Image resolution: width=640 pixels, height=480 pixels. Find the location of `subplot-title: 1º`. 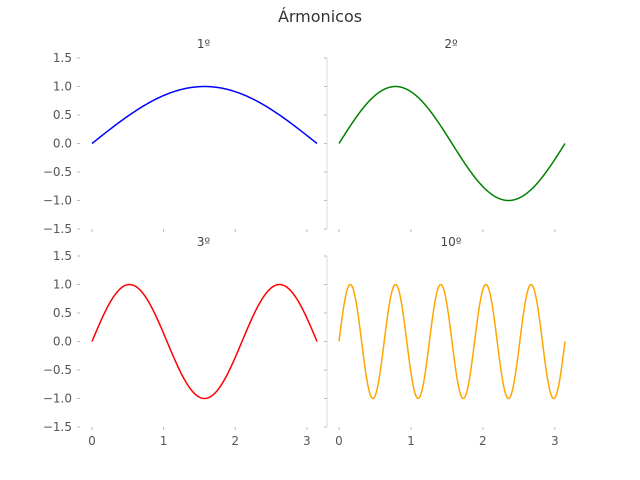

subplot-title: 1º is located at coordinates (204, 44).